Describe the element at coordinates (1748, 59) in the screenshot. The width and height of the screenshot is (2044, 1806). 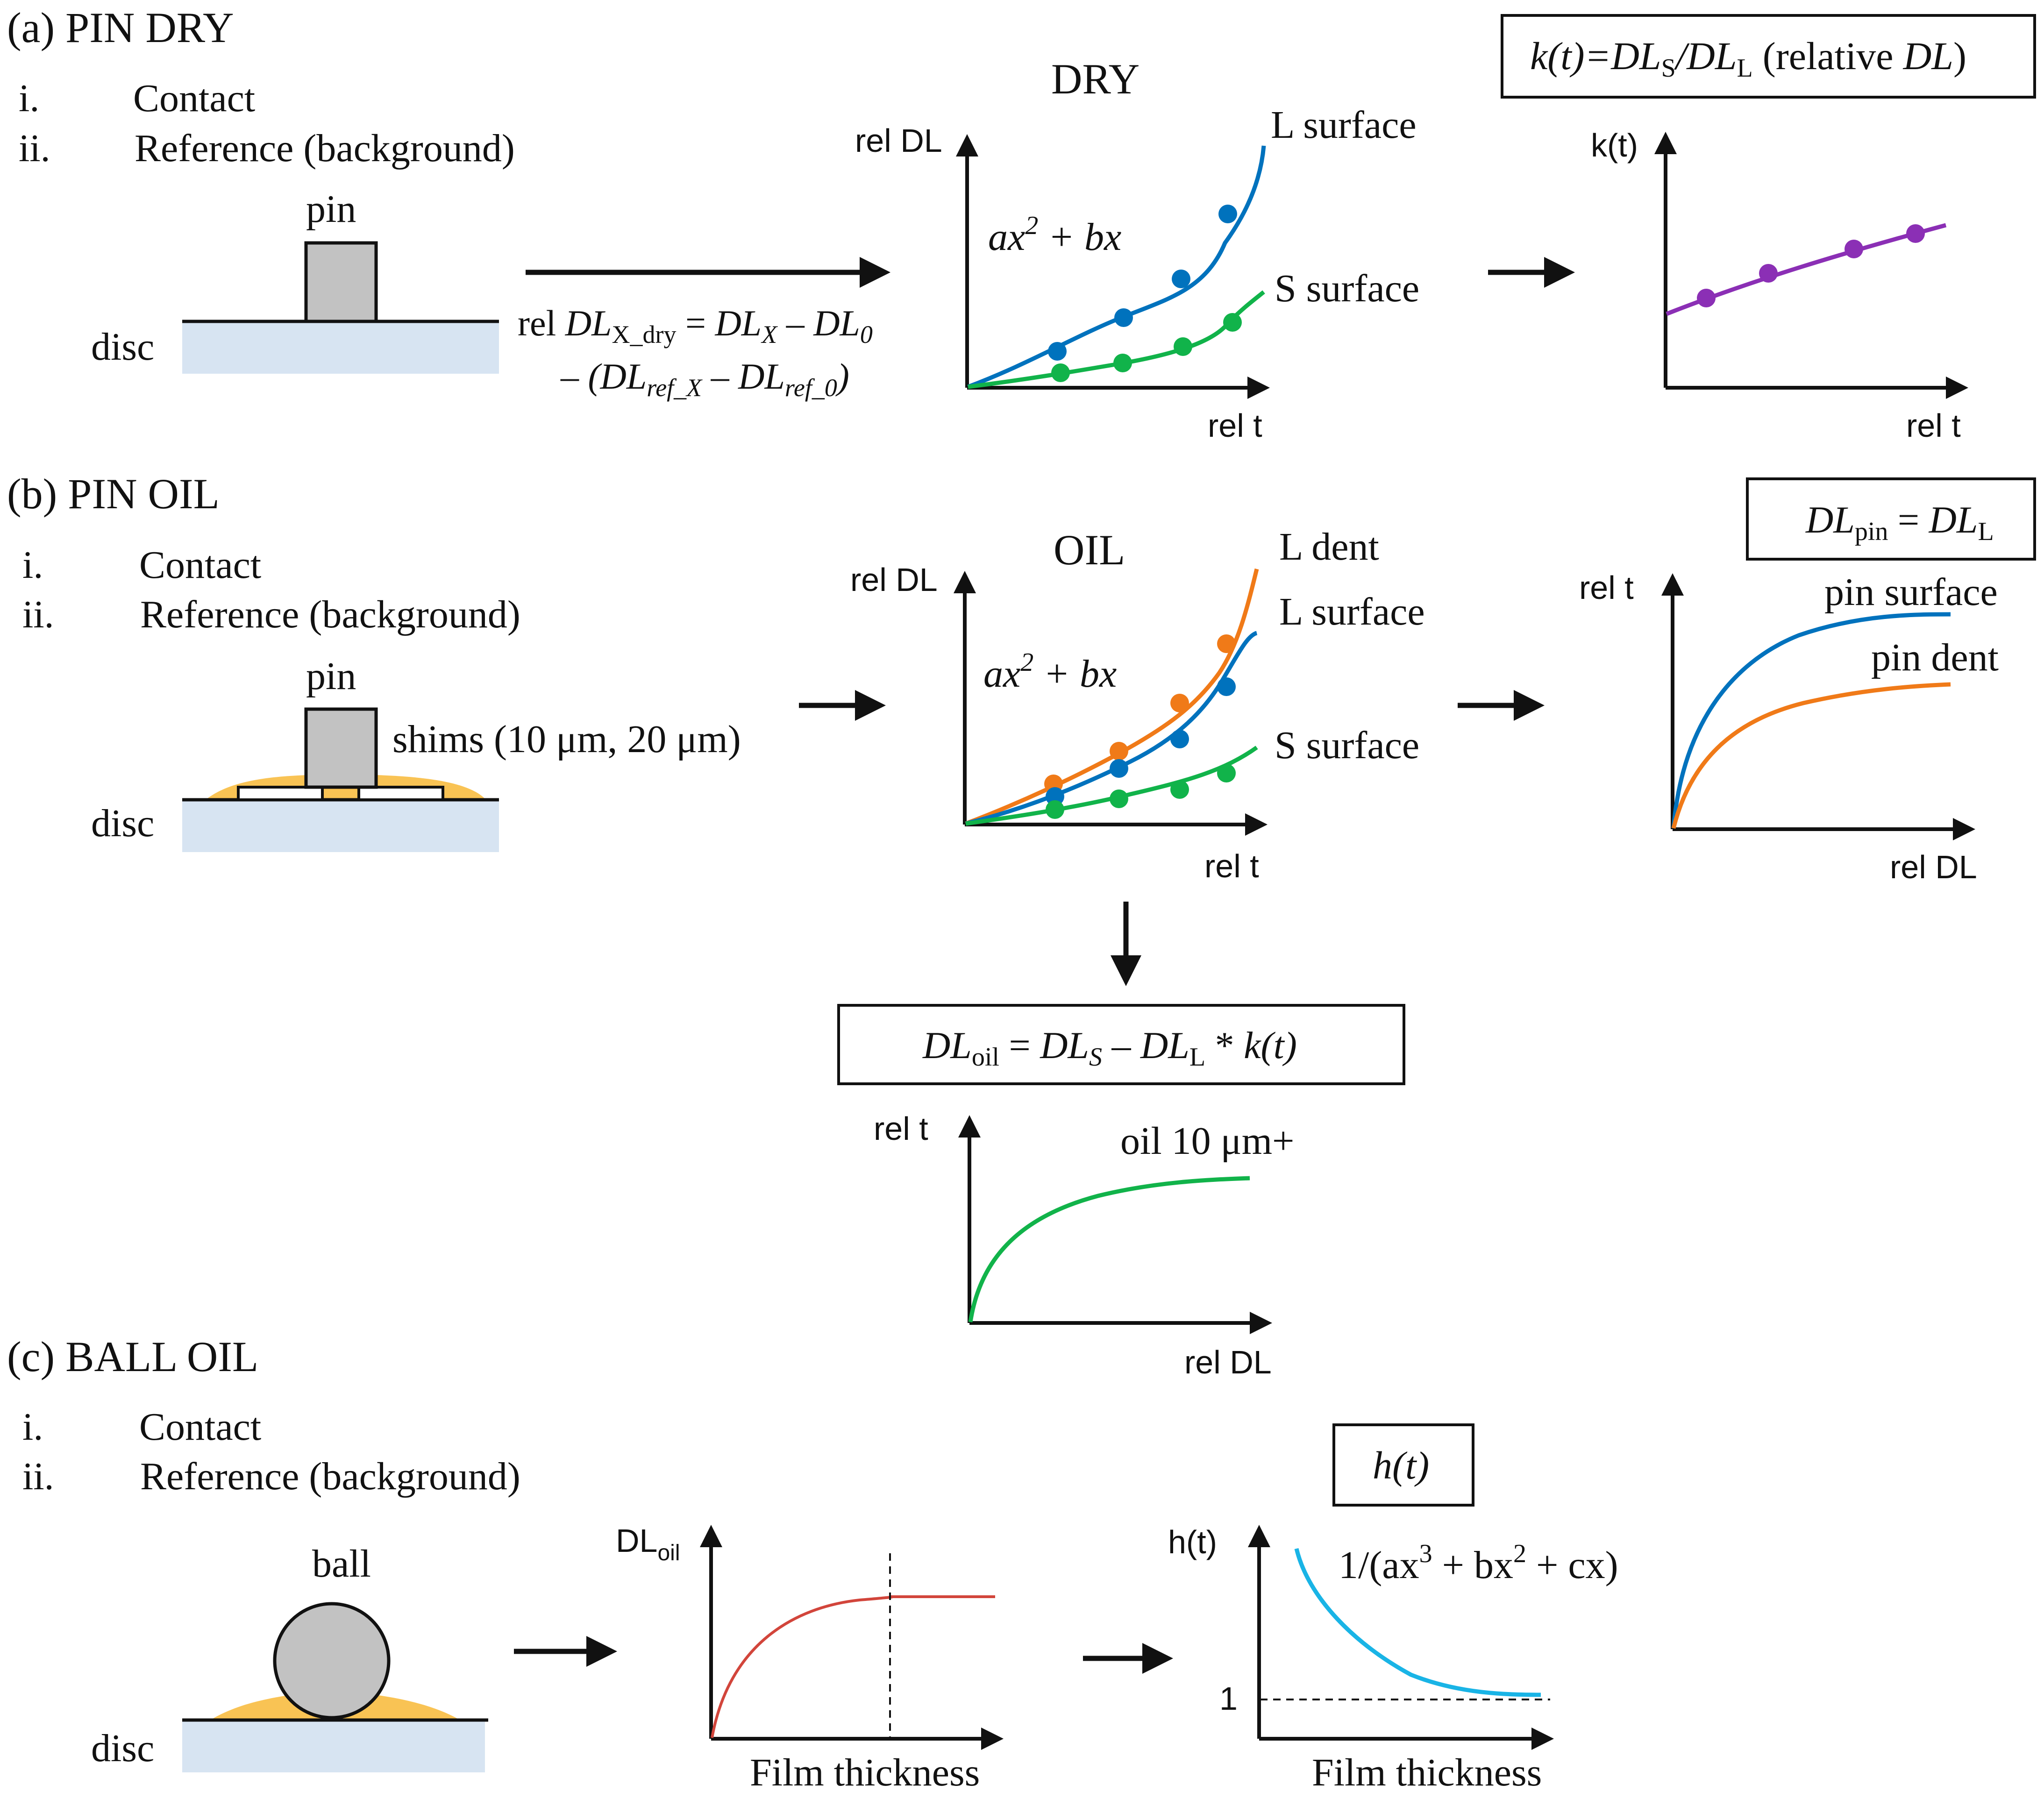
I see `k-formula-text: k(t)=DLS/DLL (relative DL)` at that location.